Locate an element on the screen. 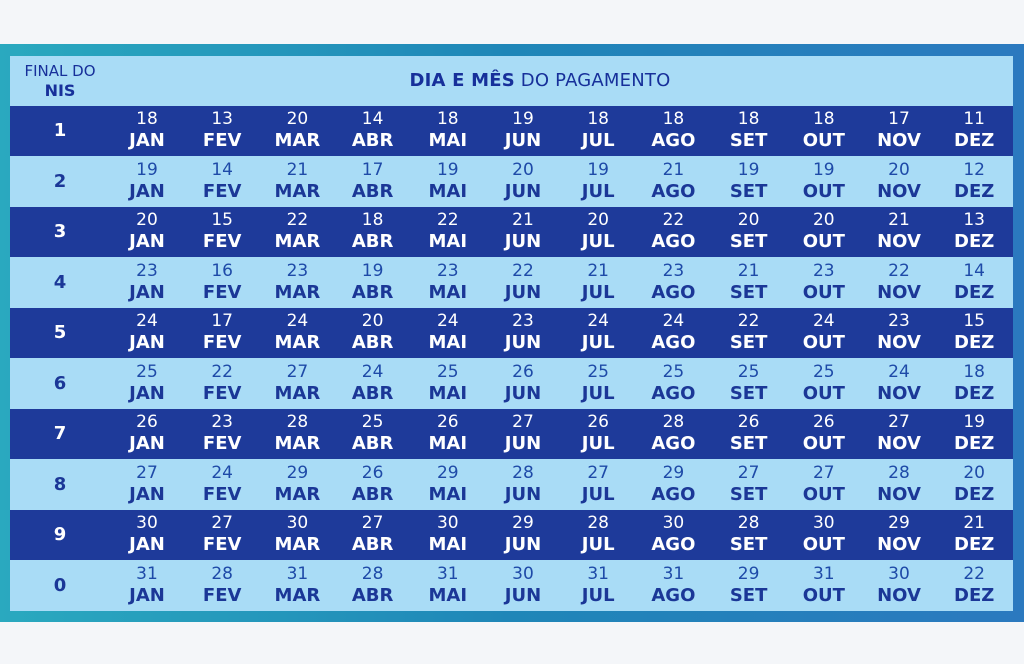 The width and height of the screenshot is (1024, 664). payment-date-cell: 31 AGO is located at coordinates (673, 585).